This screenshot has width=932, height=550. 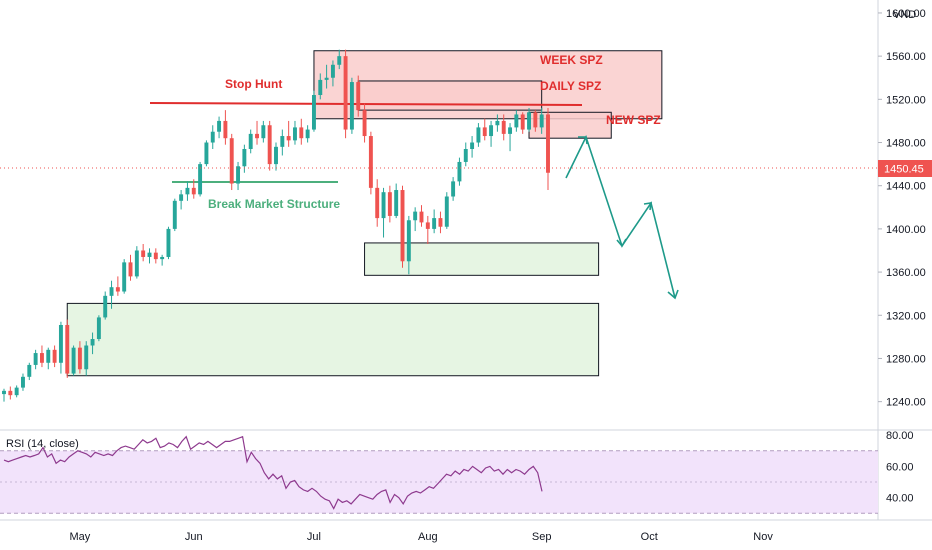 I want to click on zone-demand_lower, so click(x=333, y=339).